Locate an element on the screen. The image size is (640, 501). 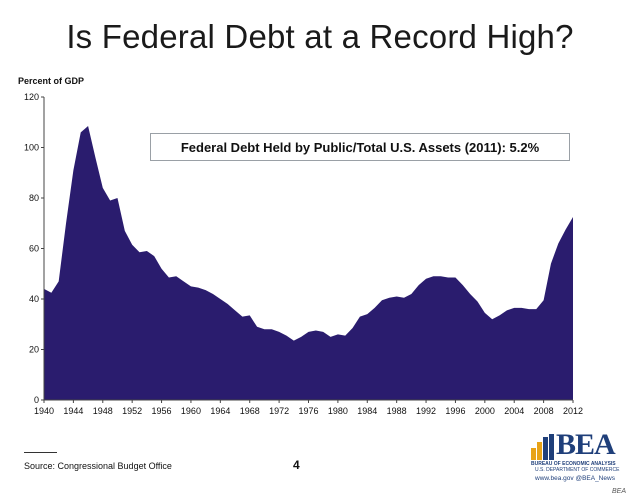
x-tick-label: 1948 is located at coordinates (103, 411).